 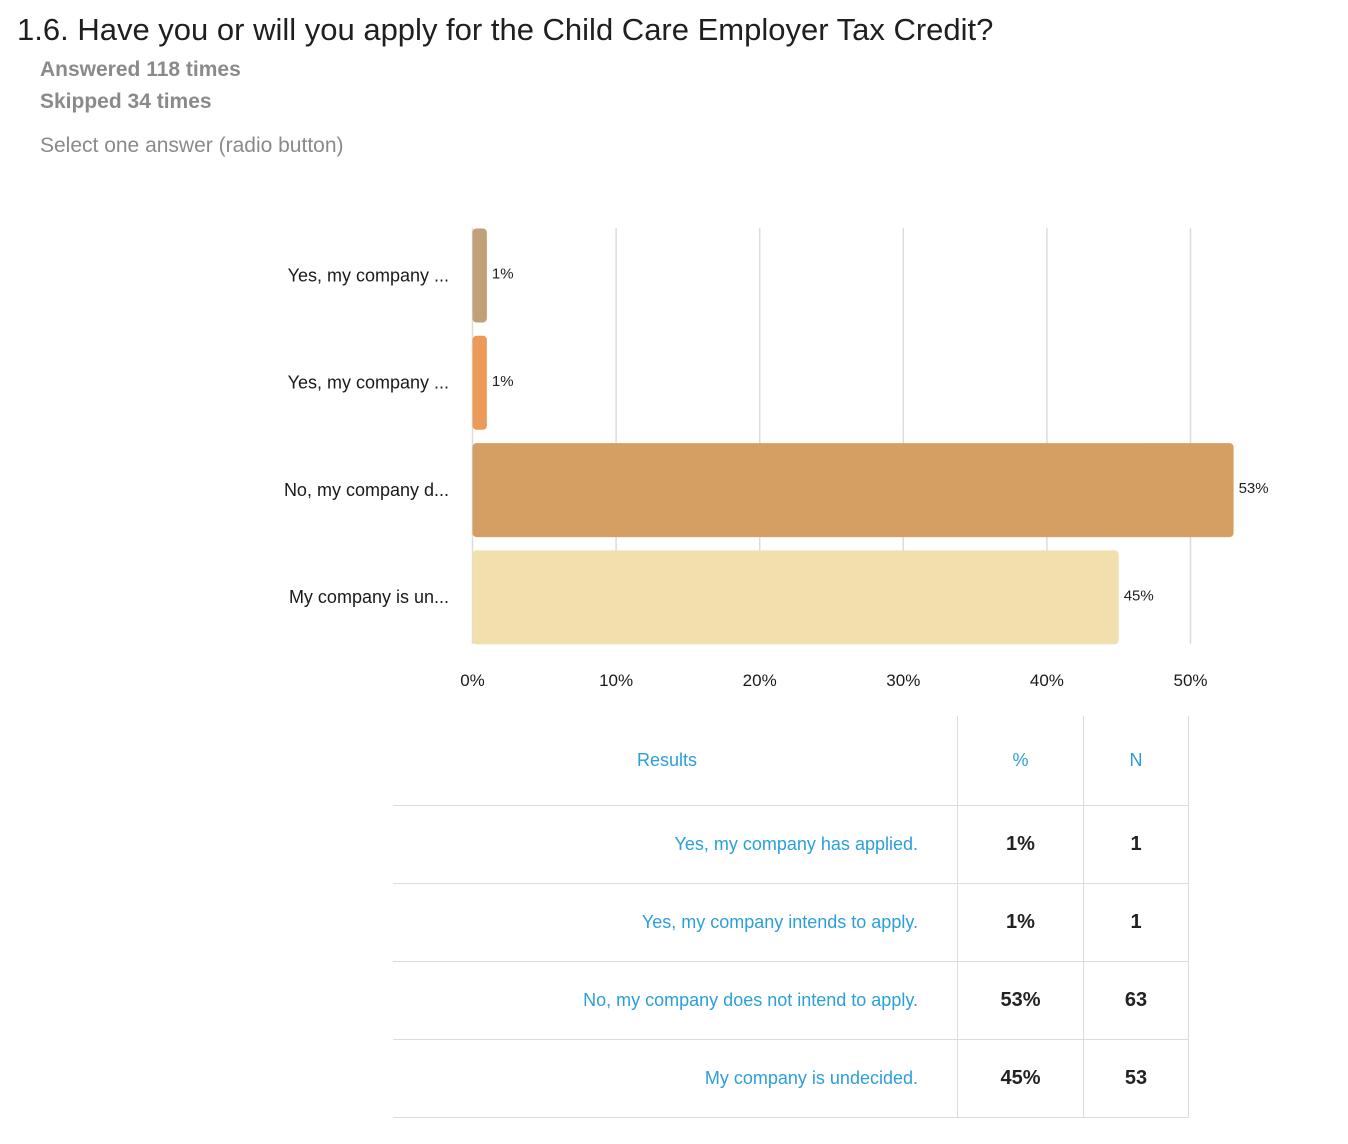 What do you see at coordinates (1020, 1078) in the screenshot?
I see `answer-percent: 45%` at bounding box center [1020, 1078].